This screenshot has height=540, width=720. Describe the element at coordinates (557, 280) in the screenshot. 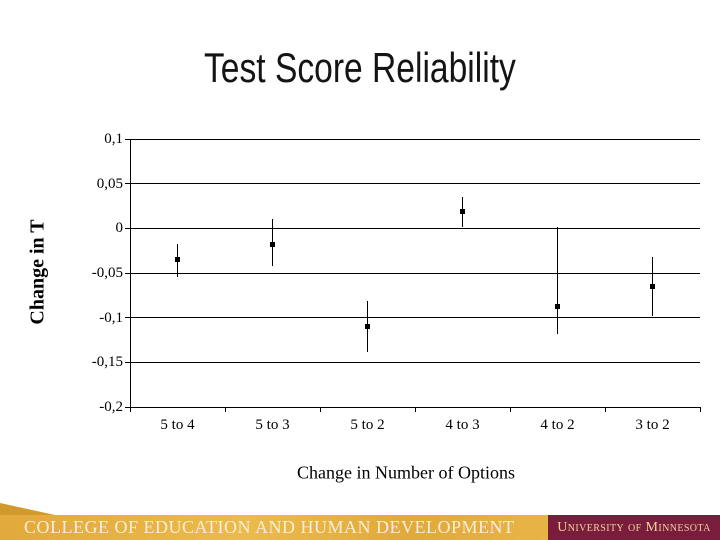

I see `error-bar` at that location.